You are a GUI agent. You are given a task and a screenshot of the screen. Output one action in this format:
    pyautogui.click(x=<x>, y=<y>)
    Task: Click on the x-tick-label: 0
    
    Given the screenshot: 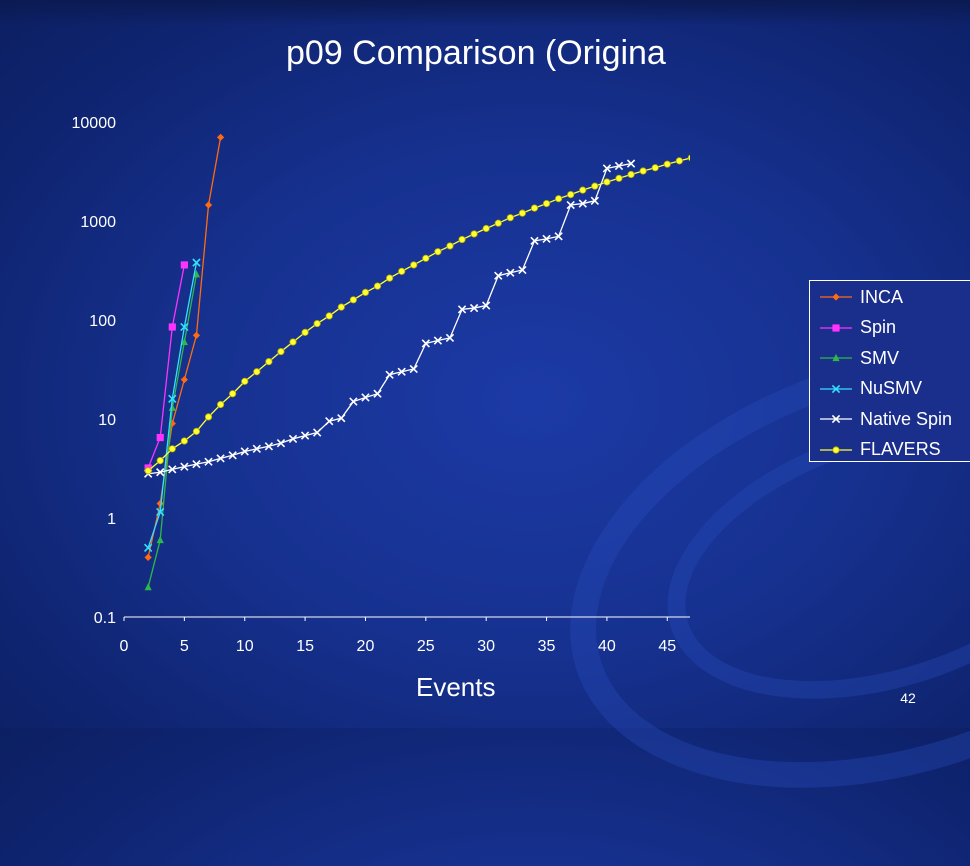 What is the action you would take?
    pyautogui.click(x=124, y=646)
    